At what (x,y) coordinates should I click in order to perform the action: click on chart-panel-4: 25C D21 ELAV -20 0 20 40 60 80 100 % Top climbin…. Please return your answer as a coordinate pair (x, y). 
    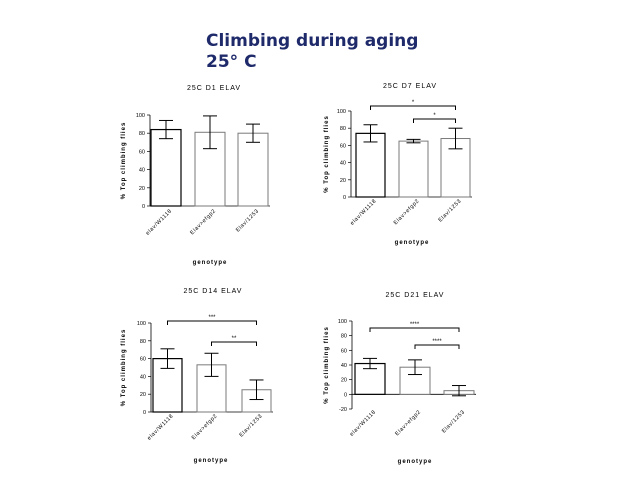
    Looking at the image, I should click on (400, 378).